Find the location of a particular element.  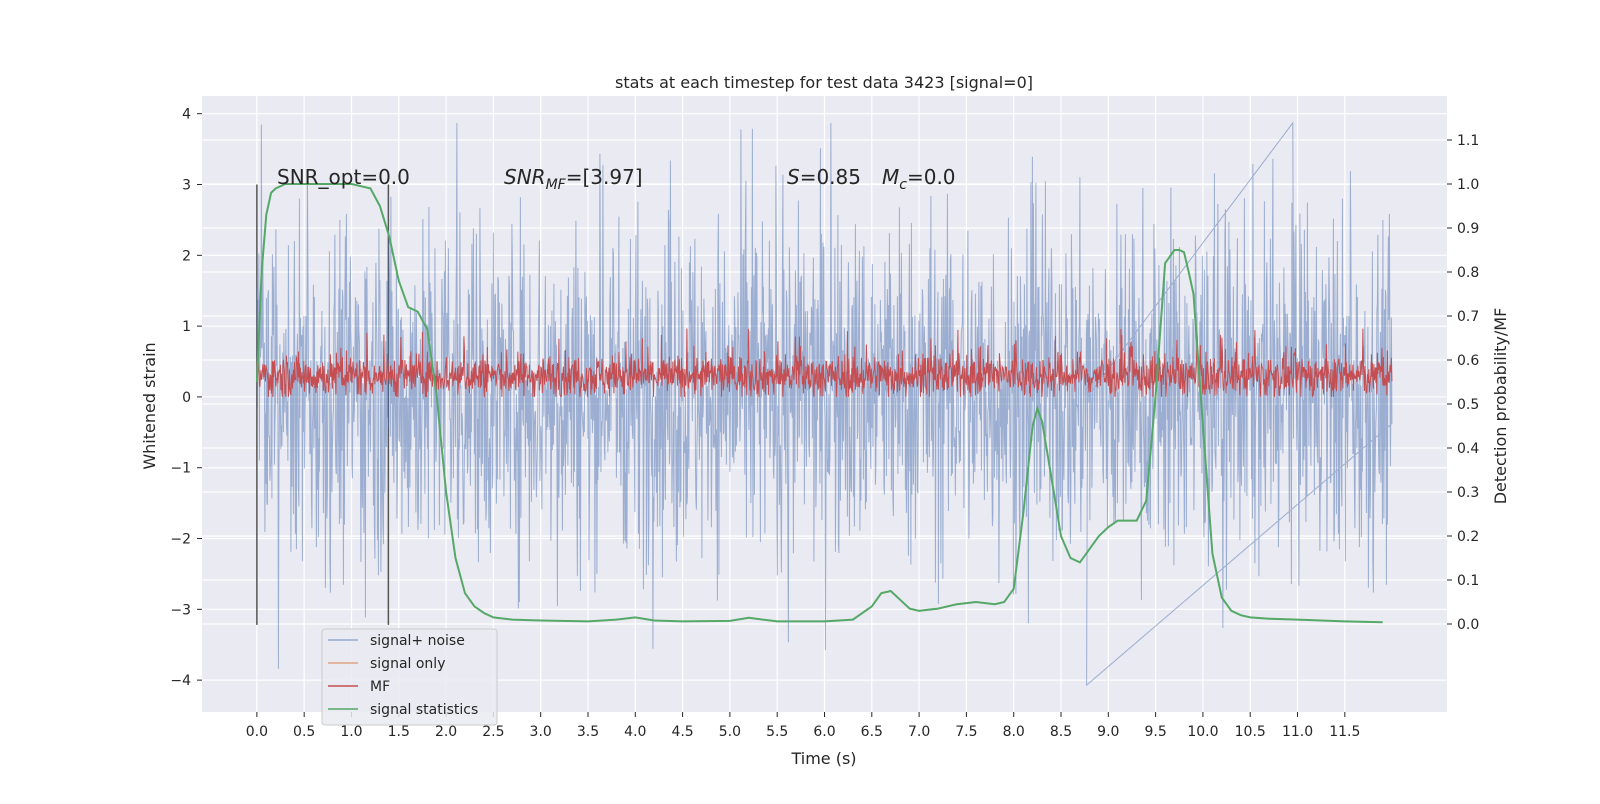

x-tick-label-5: 2.5 is located at coordinates (493, 732).